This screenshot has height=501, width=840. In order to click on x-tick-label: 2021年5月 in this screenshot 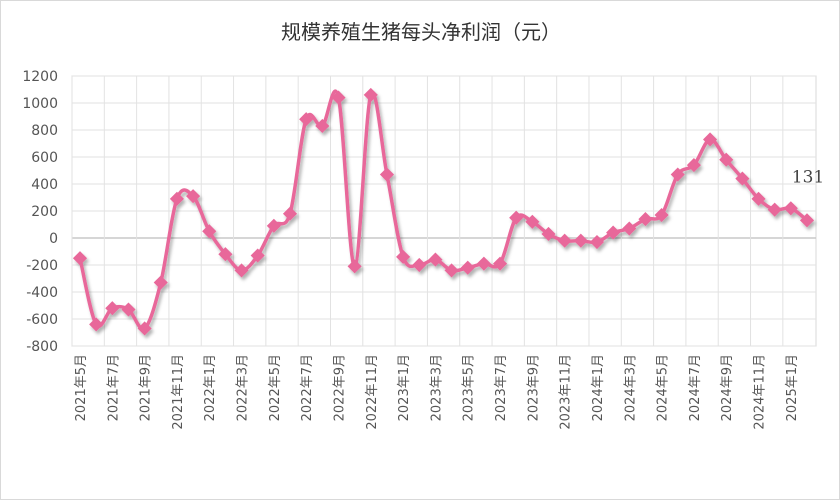, I will do `click(81, 387)`.